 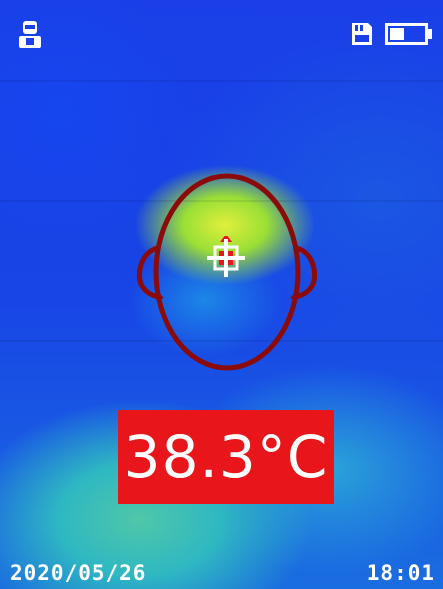 What do you see at coordinates (78, 573) in the screenshot?
I see `date-label: 2020/05/26` at bounding box center [78, 573].